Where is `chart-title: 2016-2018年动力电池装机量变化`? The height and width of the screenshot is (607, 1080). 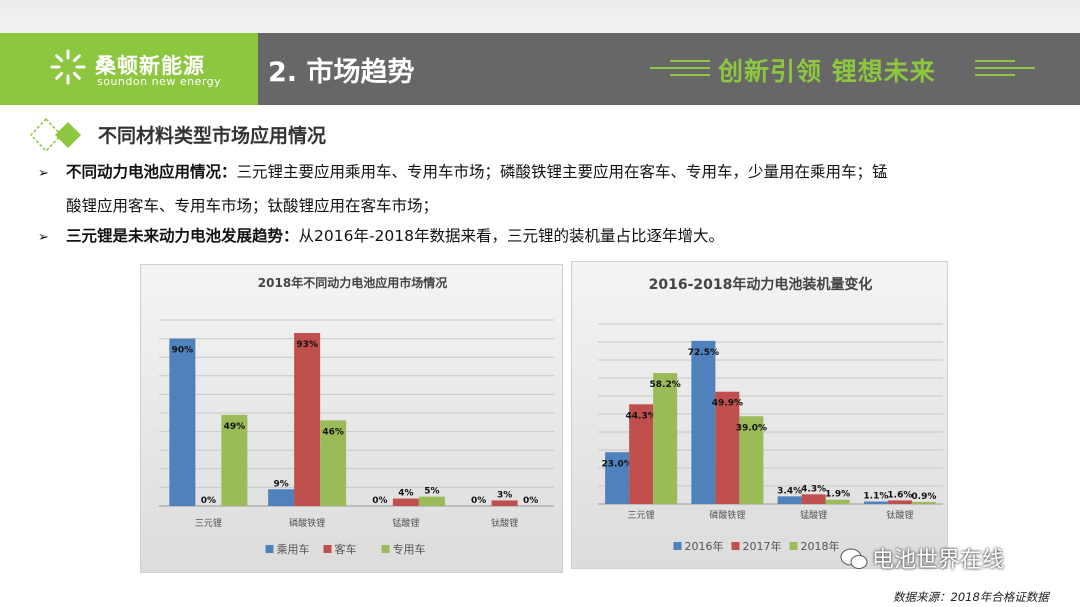 chart-title: 2016-2018年动力电池装机量变化 is located at coordinates (761, 284).